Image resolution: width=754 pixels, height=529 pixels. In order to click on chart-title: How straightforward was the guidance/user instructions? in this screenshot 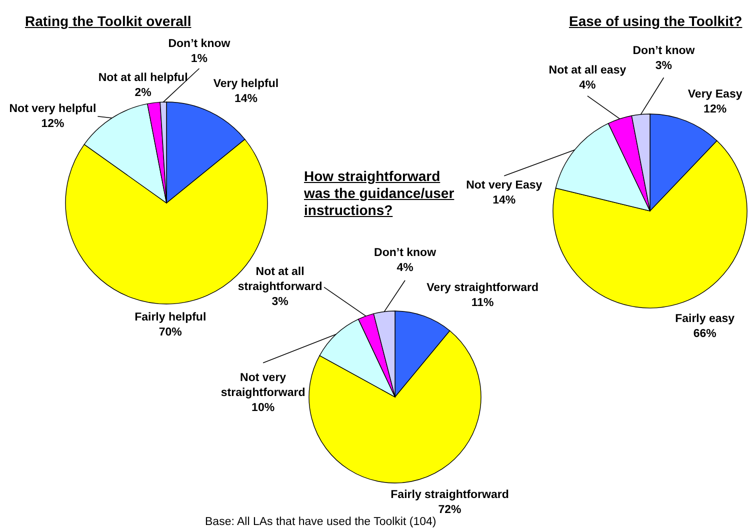, I will do `click(380, 193)`.